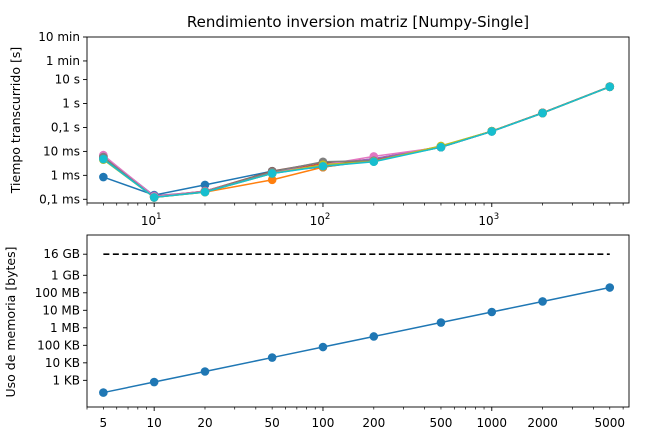 The width and height of the screenshot is (657, 443). Describe the element at coordinates (104, 423) in the screenshot. I see `memory-x-tick-label: 5` at that location.